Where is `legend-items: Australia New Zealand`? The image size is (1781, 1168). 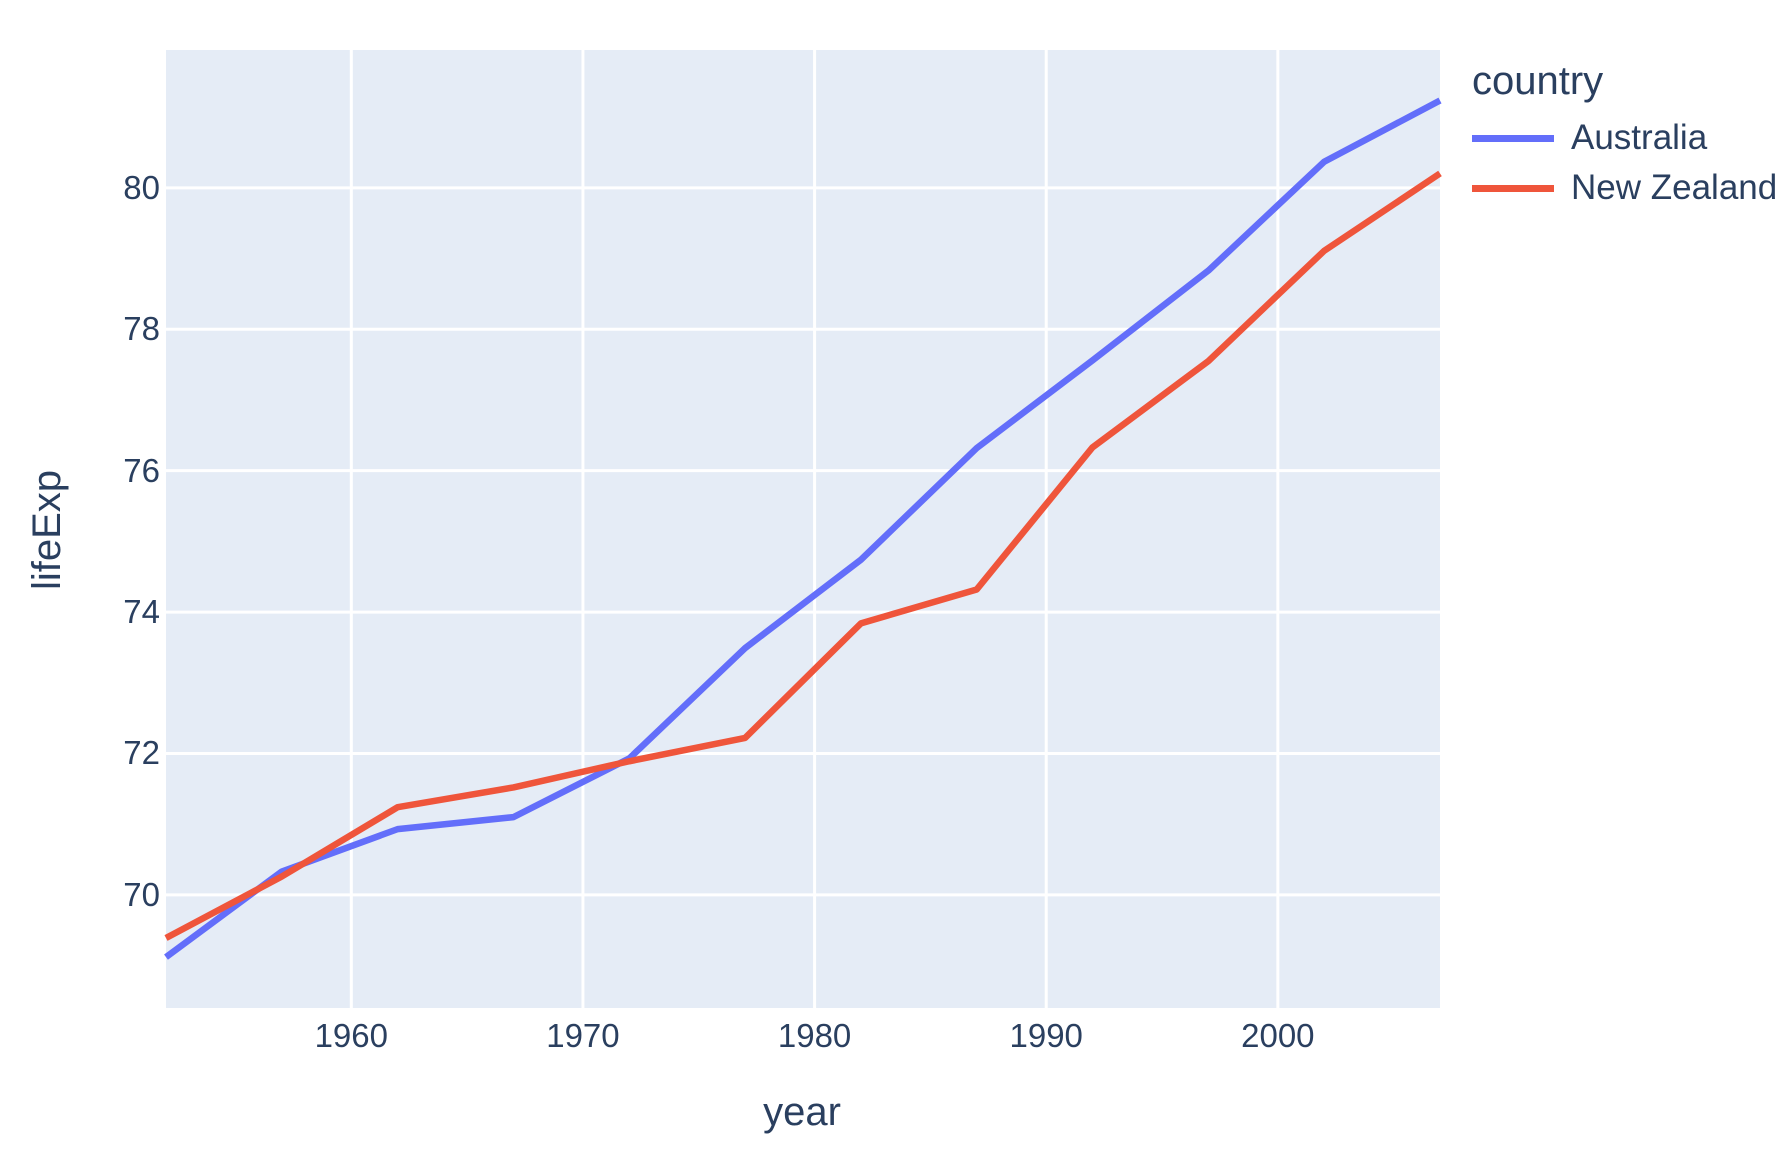
legend-items: Australia New Zealand is located at coordinates (1624, 163).